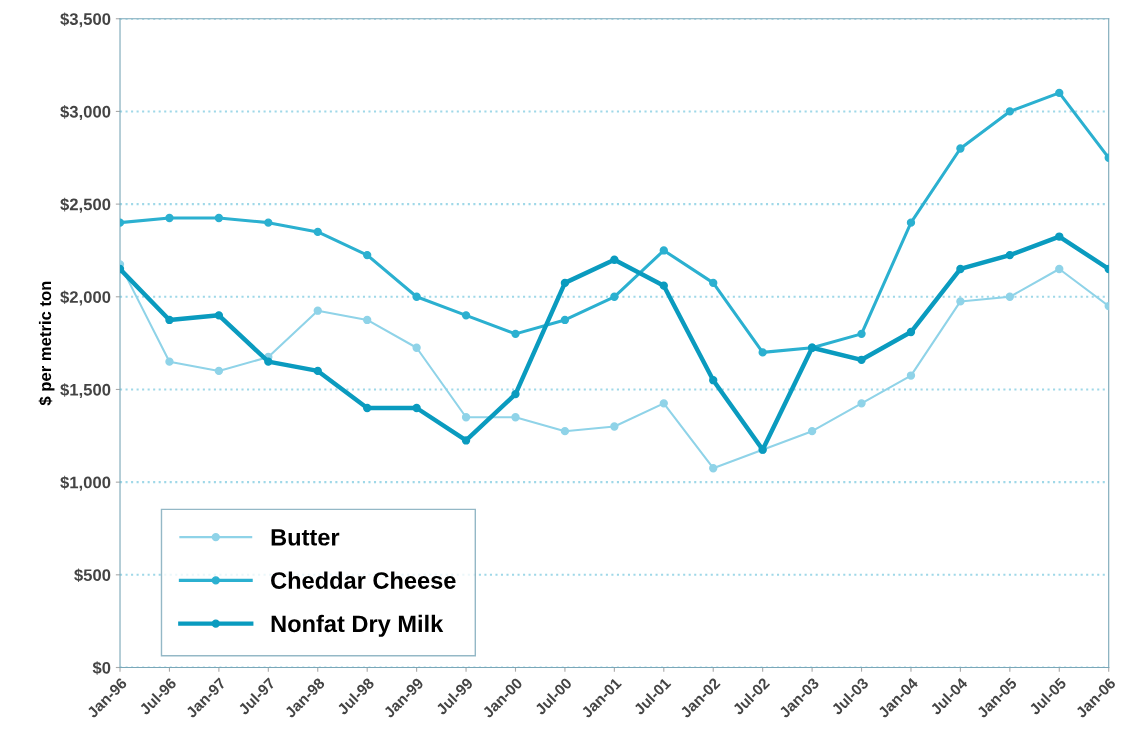 Image resolution: width=1143 pixels, height=750 pixels. Describe the element at coordinates (85, 205) in the screenshot. I see `y-tick-label: $2,500` at that location.